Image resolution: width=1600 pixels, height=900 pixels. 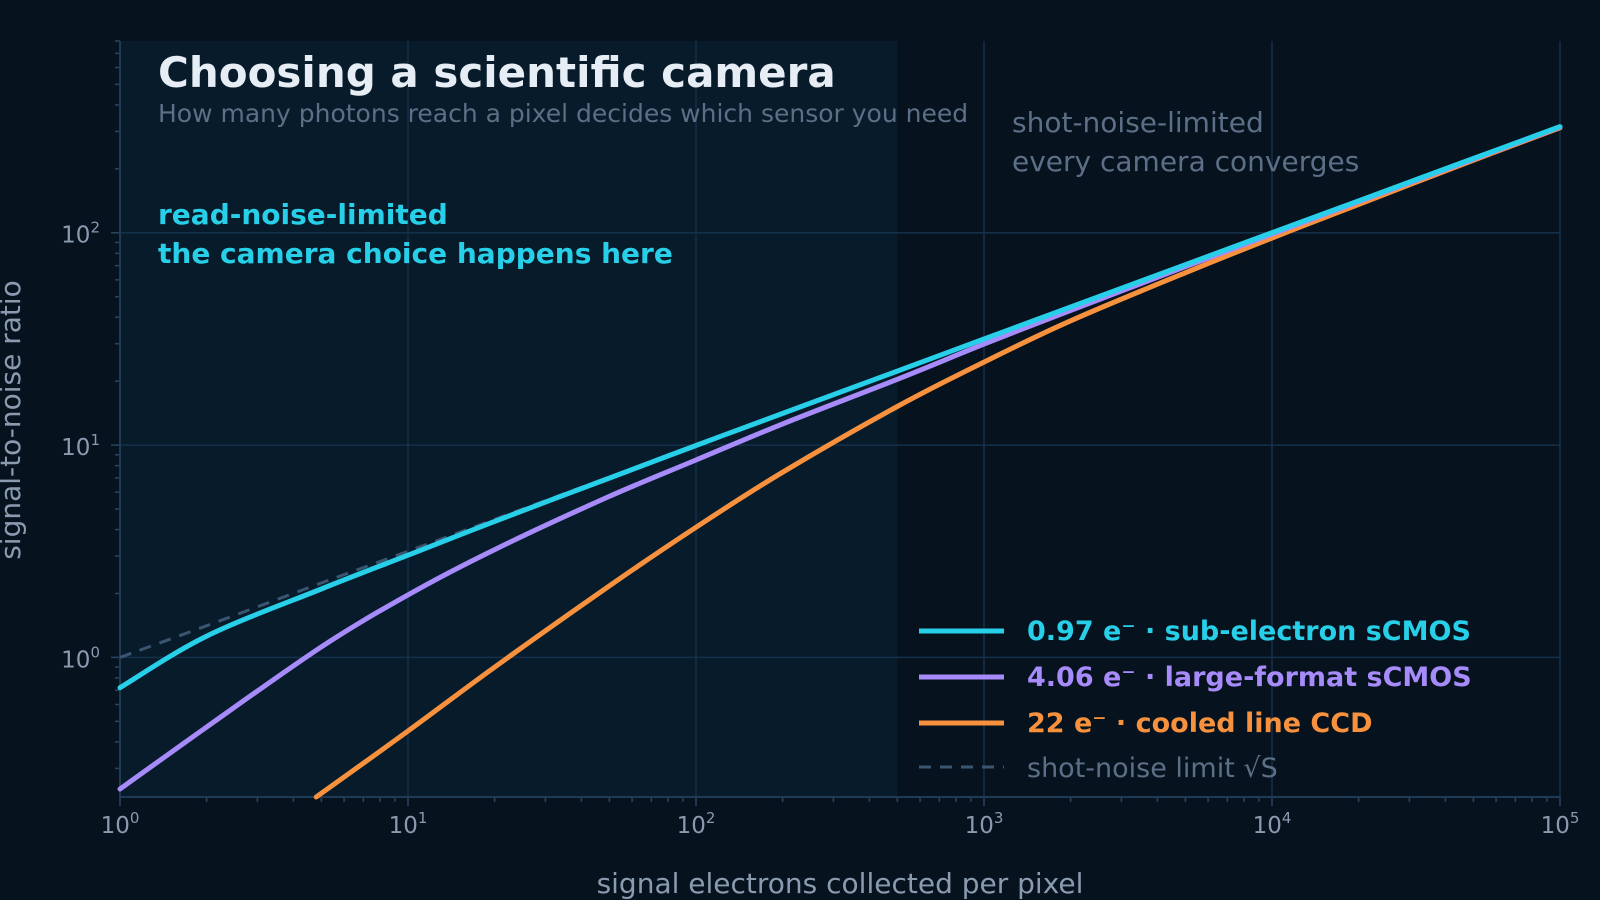 What do you see at coordinates (1138, 122) in the screenshot?
I see `annotation-shot-noise-line1: shot-noise-limited` at bounding box center [1138, 122].